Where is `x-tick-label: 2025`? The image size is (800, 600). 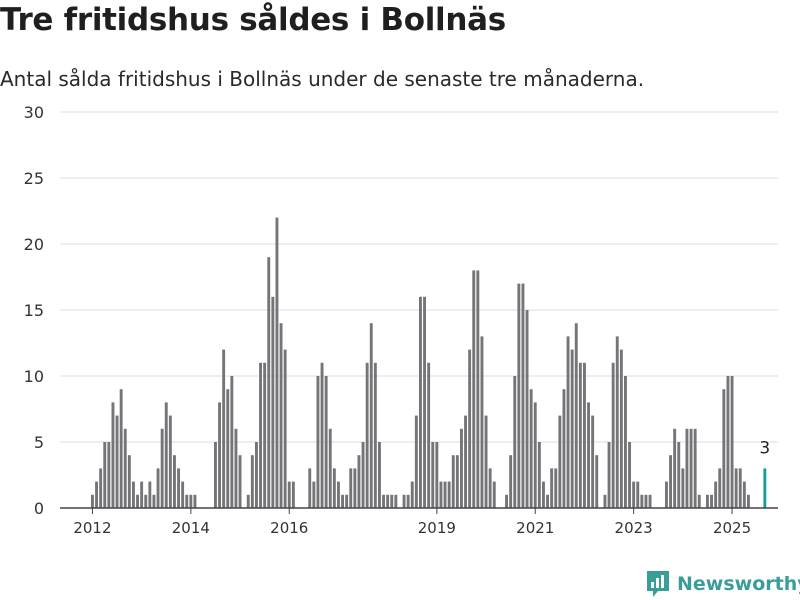 x-tick-label: 2025 is located at coordinates (732, 528).